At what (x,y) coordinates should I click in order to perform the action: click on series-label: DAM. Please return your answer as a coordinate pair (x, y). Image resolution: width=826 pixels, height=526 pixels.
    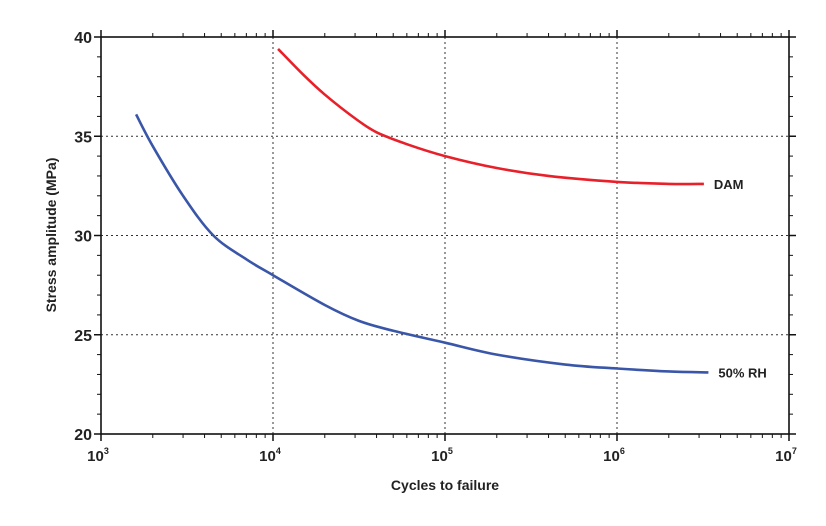
    Looking at the image, I should click on (729, 184).